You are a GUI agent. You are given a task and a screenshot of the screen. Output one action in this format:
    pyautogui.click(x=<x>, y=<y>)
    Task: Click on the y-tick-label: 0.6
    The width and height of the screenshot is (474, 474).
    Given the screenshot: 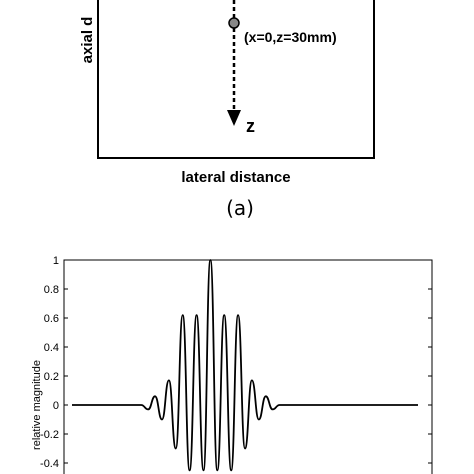 What is the action you would take?
    pyautogui.click(x=51, y=319)
    